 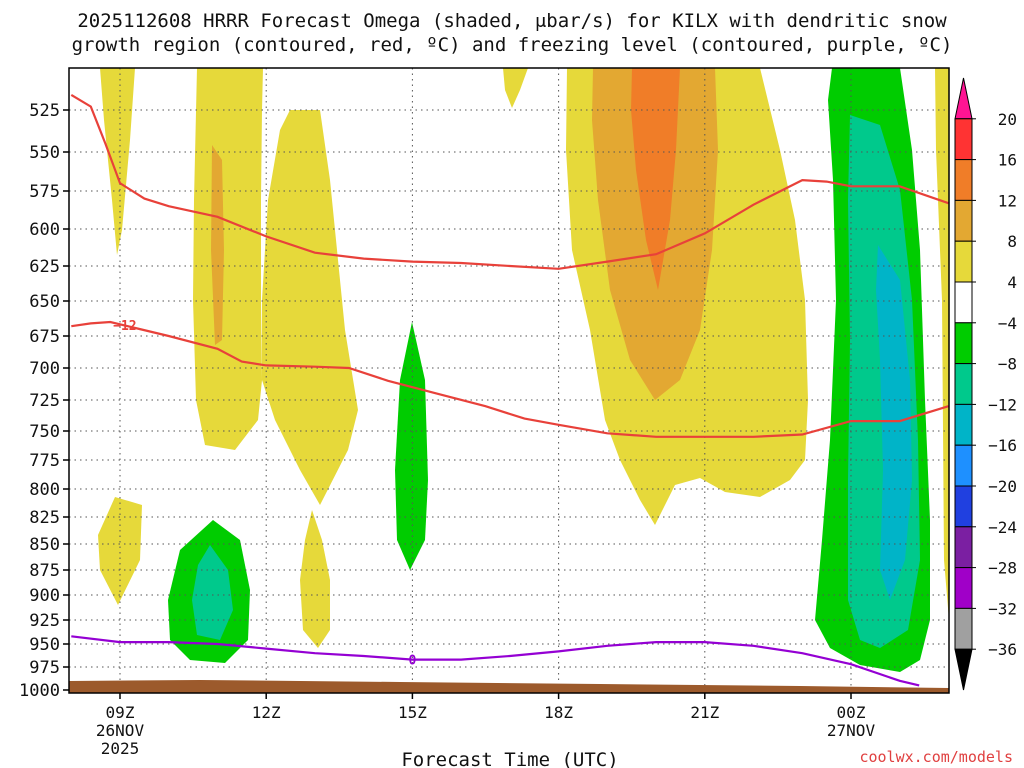 What do you see at coordinates (851, 730) in the screenshot?
I see `x-tick-date: 27NOV` at bounding box center [851, 730].